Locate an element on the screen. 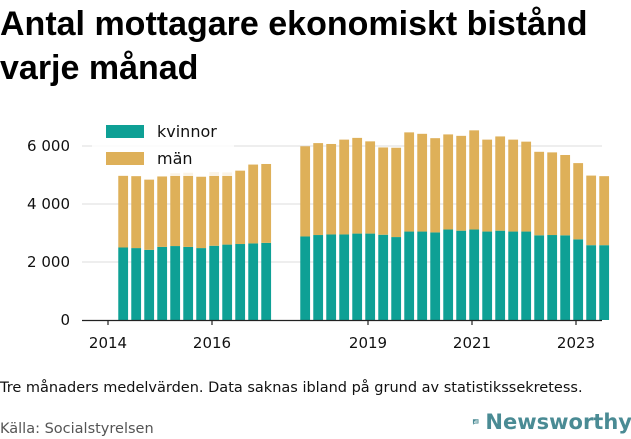  legend-label: män is located at coordinates (175, 158).